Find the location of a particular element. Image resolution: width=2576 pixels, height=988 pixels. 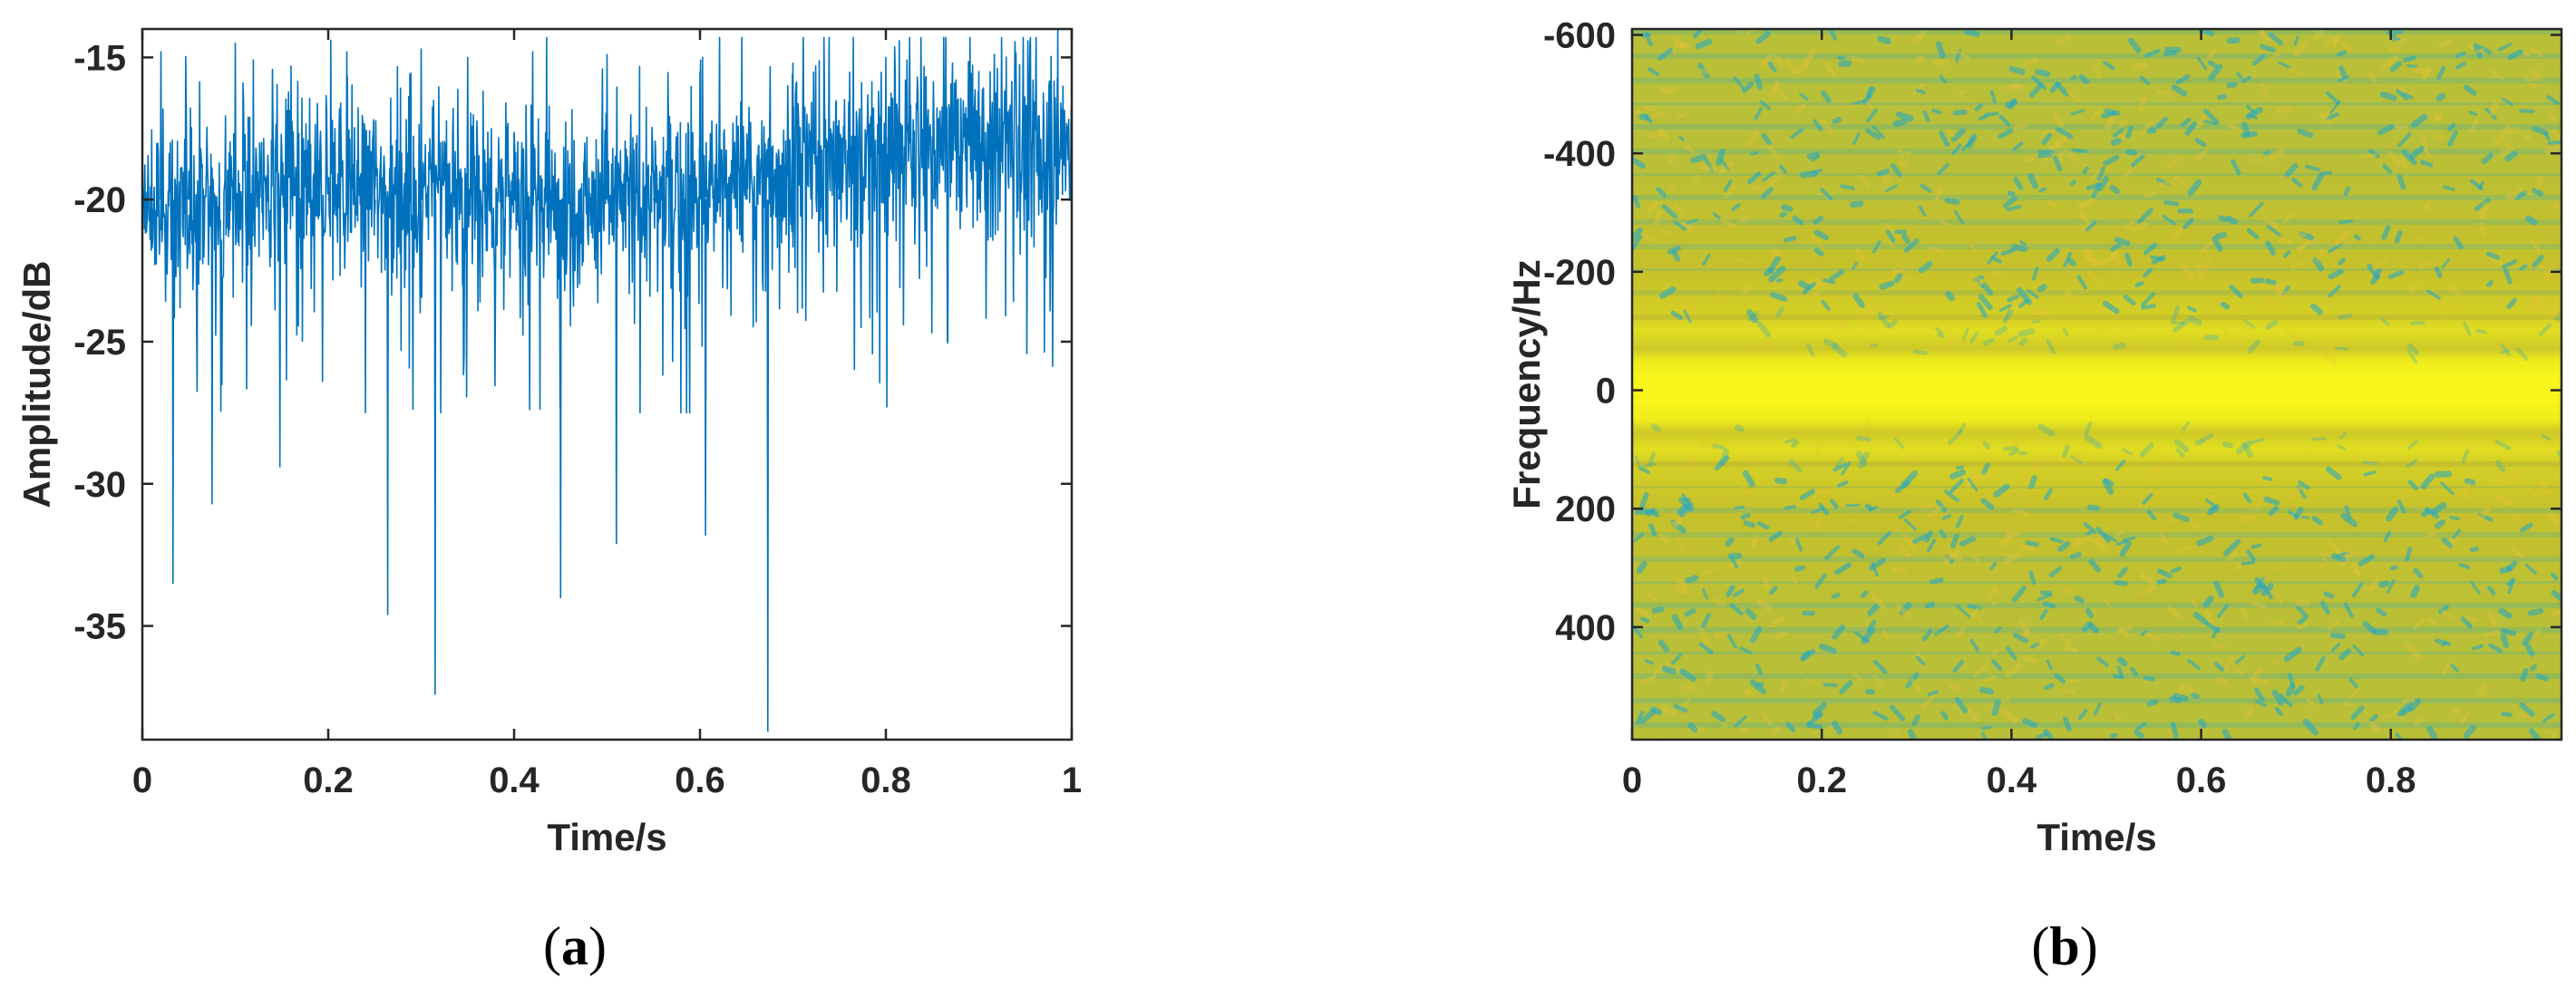

panel-a-y-axis-label: Amplitude/dB is located at coordinates (36, 385).